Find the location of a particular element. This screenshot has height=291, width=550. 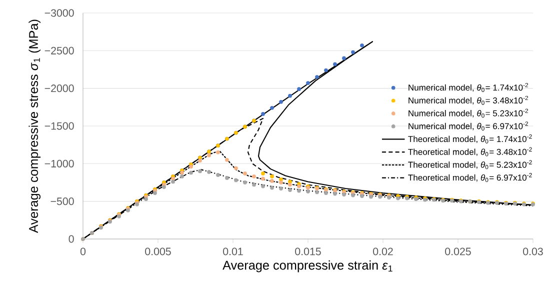

x-tick-label: 0.025 is located at coordinates (458, 252).